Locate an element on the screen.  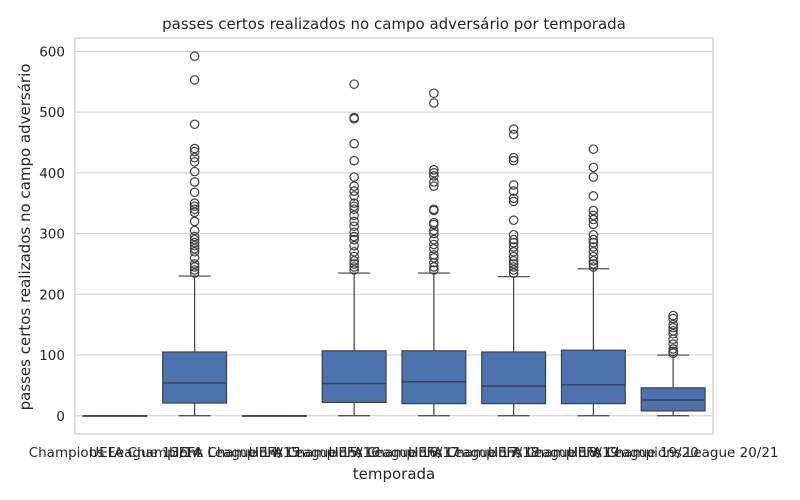
x-axis-label: temporada is located at coordinates (394, 474).